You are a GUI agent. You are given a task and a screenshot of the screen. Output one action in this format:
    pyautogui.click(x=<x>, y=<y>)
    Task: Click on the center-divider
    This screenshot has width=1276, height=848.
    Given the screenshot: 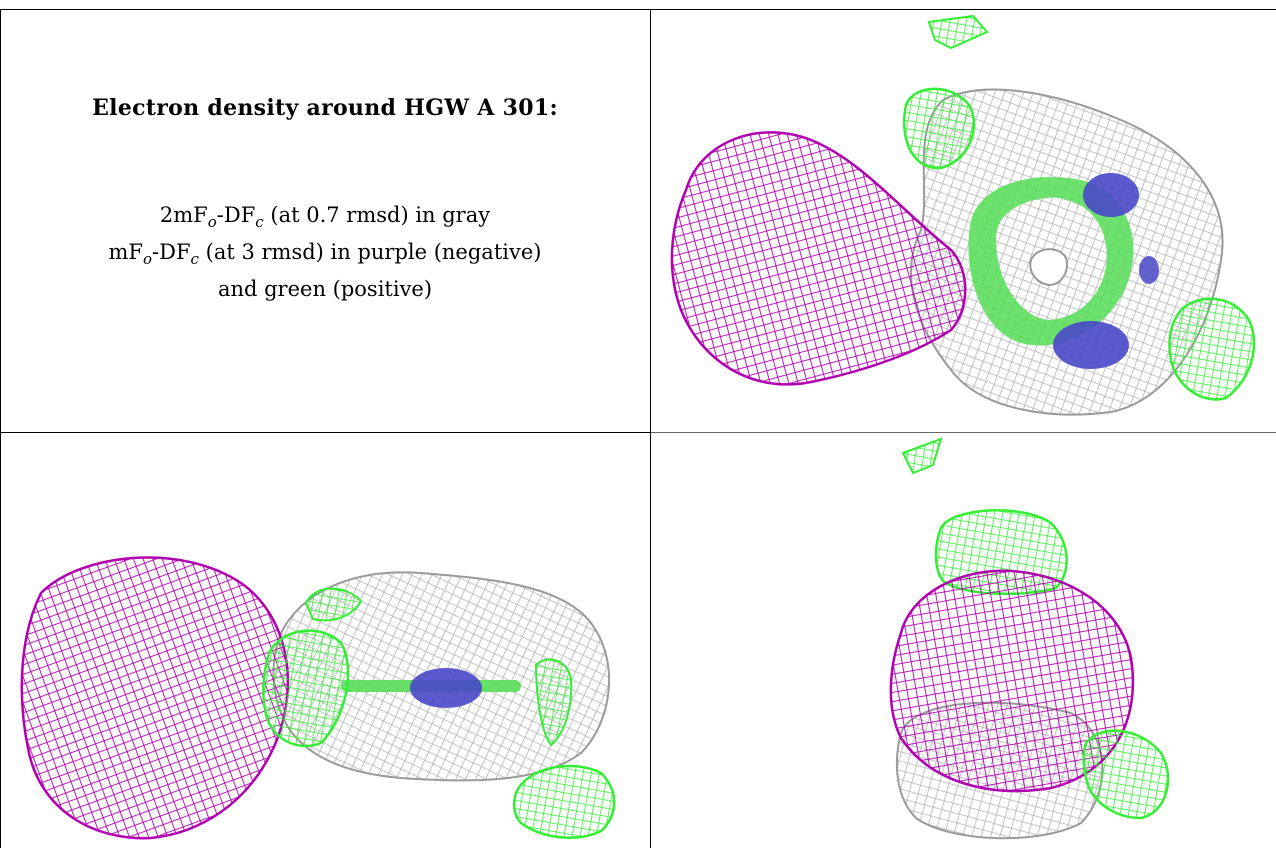 What is the action you would take?
    pyautogui.click(x=650, y=428)
    